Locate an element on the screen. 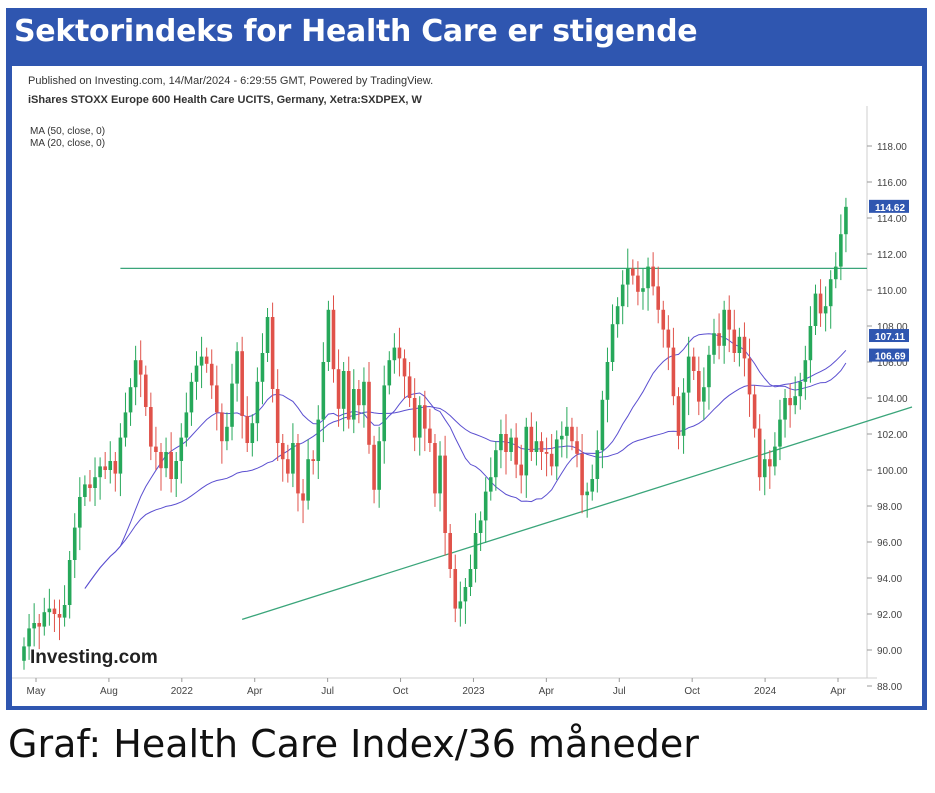 The image size is (935, 793). y-tick-label: 108.00 is located at coordinates (892, 327).